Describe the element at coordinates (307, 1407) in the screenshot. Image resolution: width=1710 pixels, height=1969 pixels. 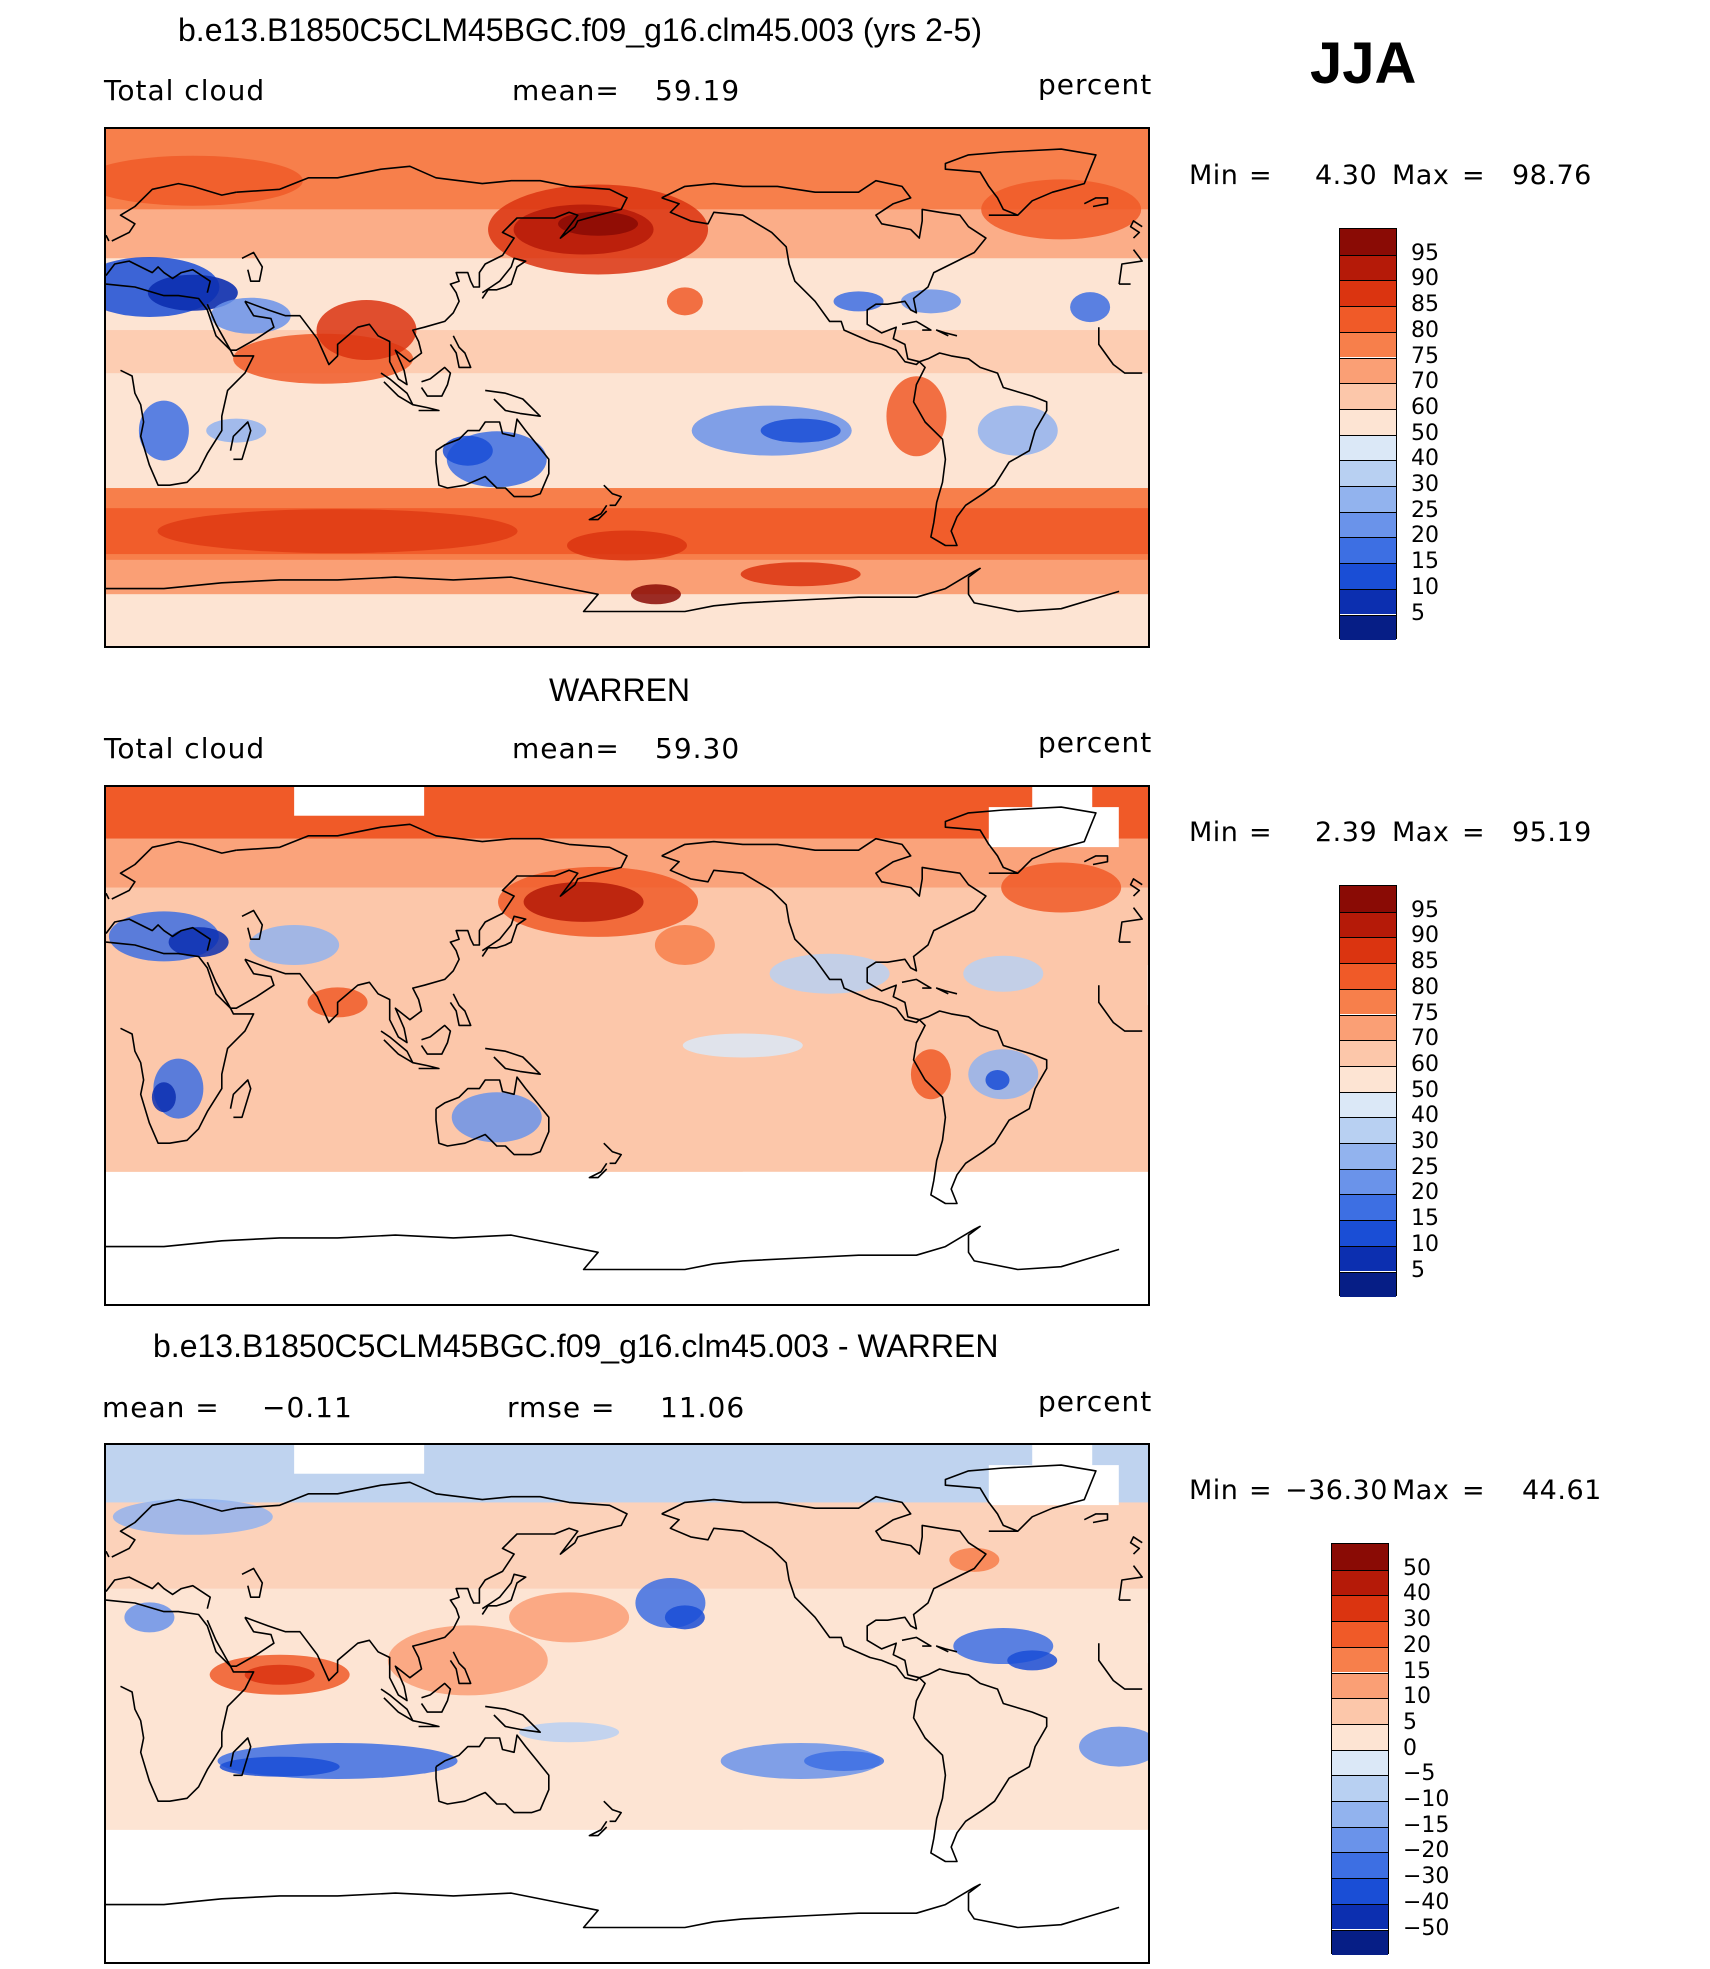
I see `mean-value: −0.11` at that location.